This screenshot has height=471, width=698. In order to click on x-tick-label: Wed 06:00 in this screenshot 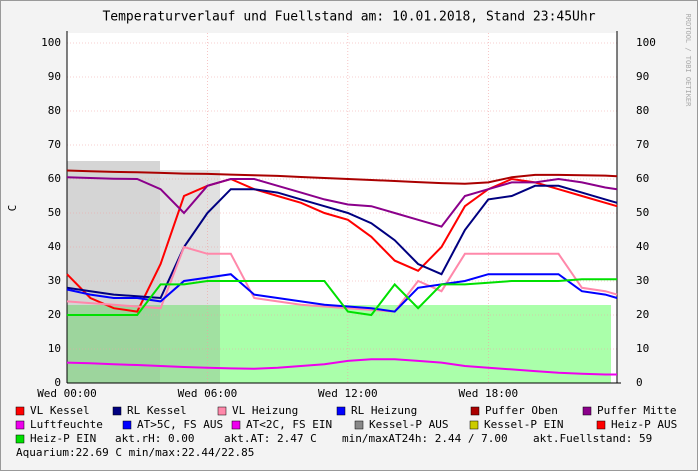, I will do `click(208, 393)`.